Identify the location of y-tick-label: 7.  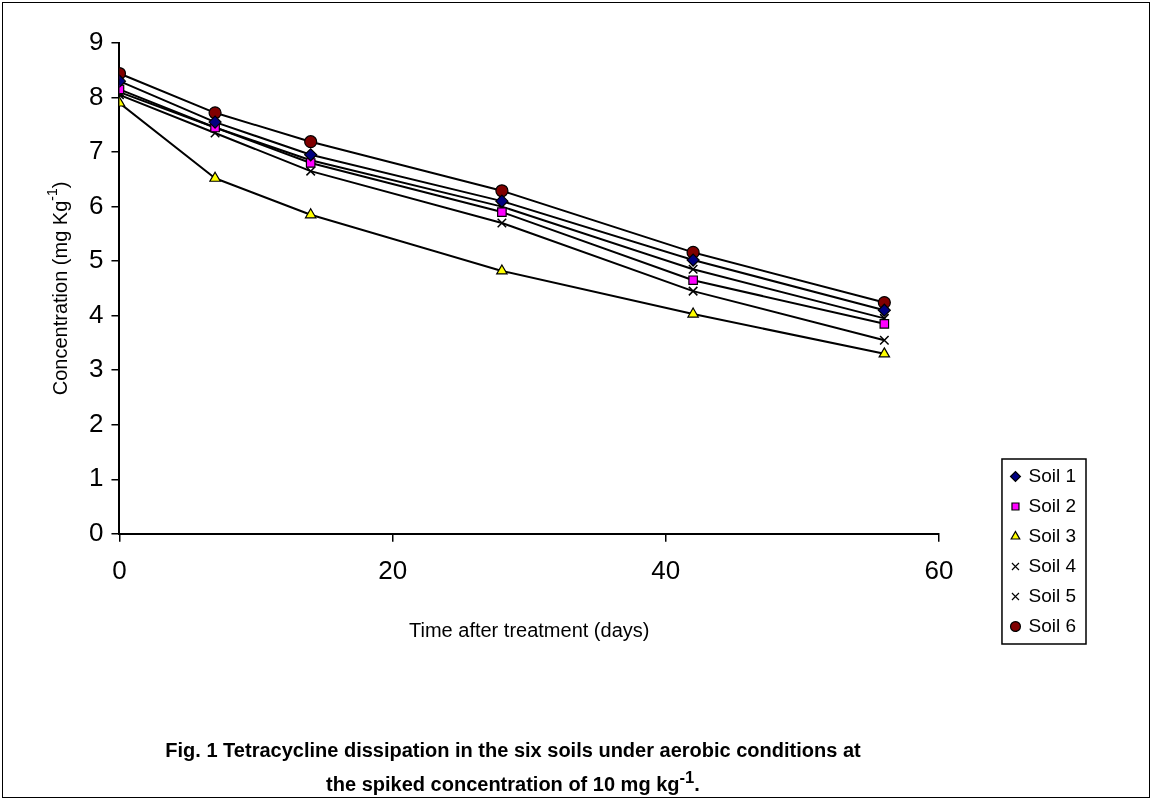
(96, 150).